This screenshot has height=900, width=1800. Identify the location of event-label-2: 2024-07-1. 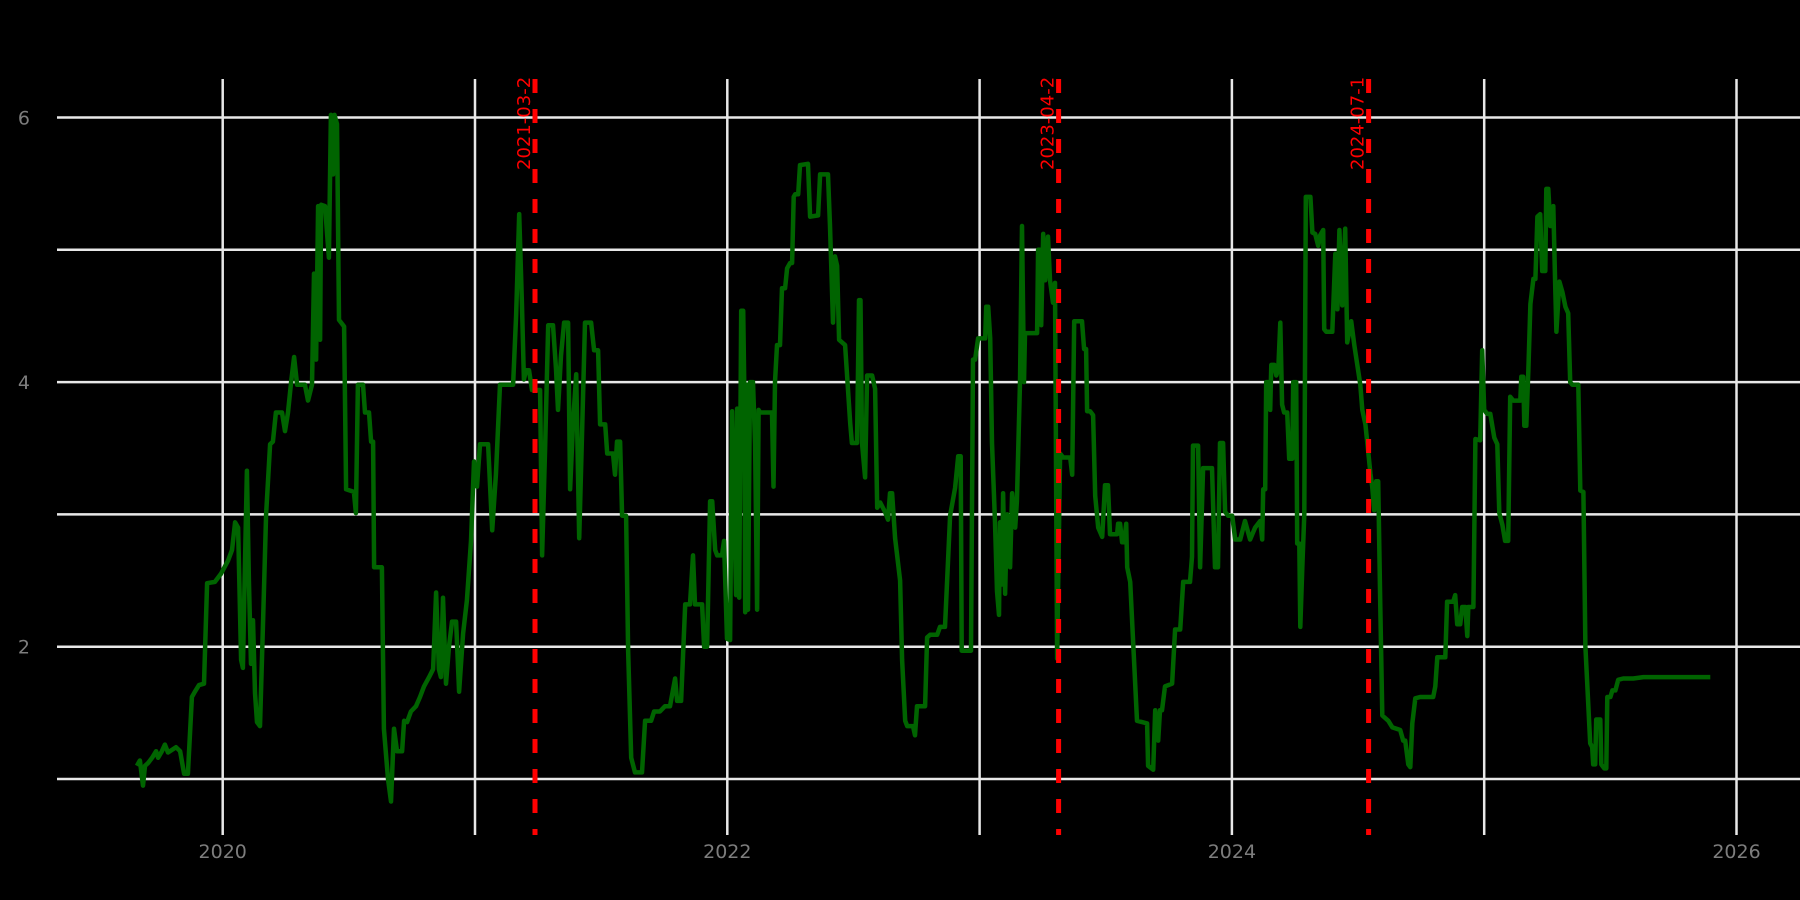
(1358, 123).